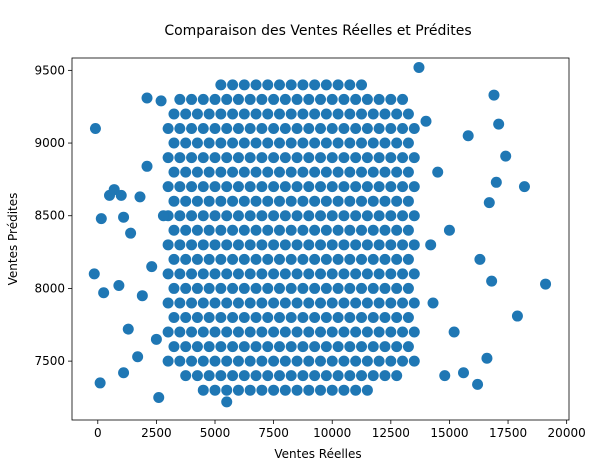  What do you see at coordinates (317, 454) in the screenshot?
I see `x-axis-label: Ventes Réelles` at bounding box center [317, 454].